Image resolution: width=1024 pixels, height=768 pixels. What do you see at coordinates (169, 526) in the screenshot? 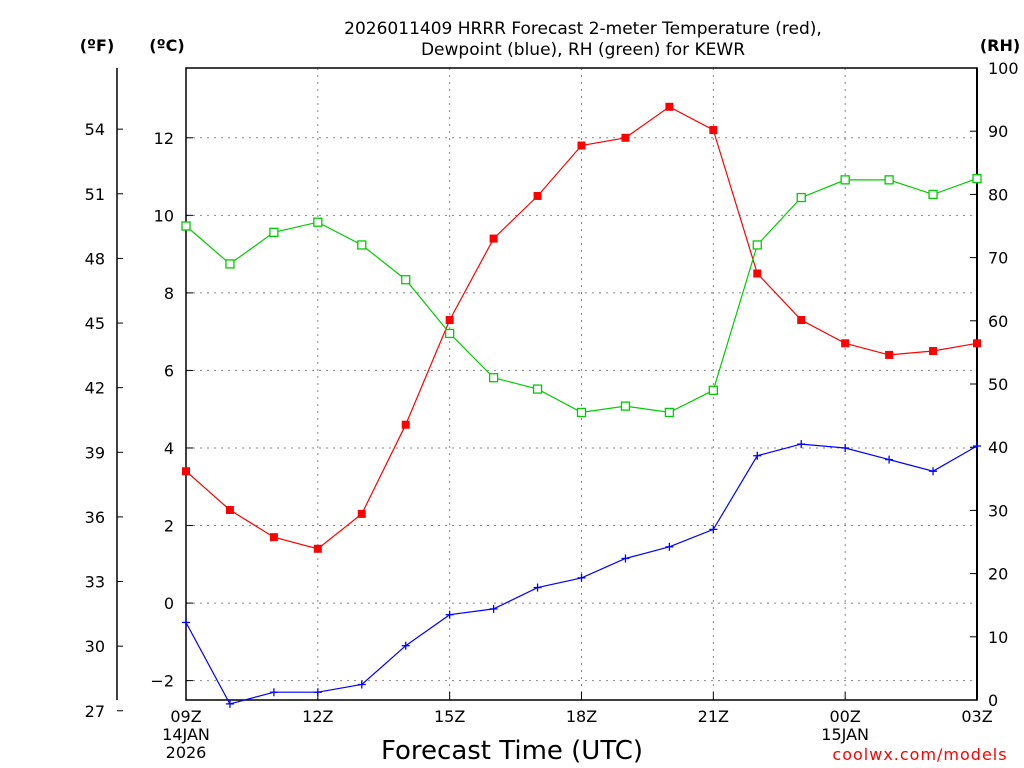
I see `celsius-tick-label: 2` at bounding box center [169, 526].